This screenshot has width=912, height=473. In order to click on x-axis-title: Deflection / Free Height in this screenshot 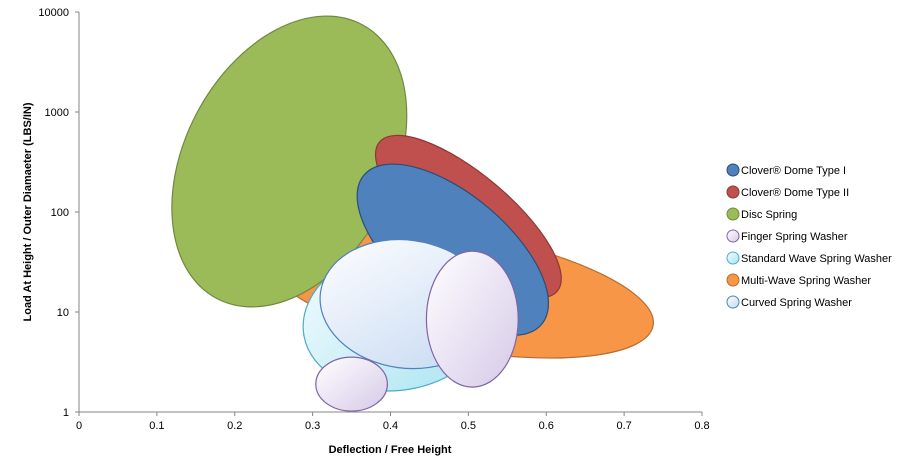, I will do `click(390, 450)`.